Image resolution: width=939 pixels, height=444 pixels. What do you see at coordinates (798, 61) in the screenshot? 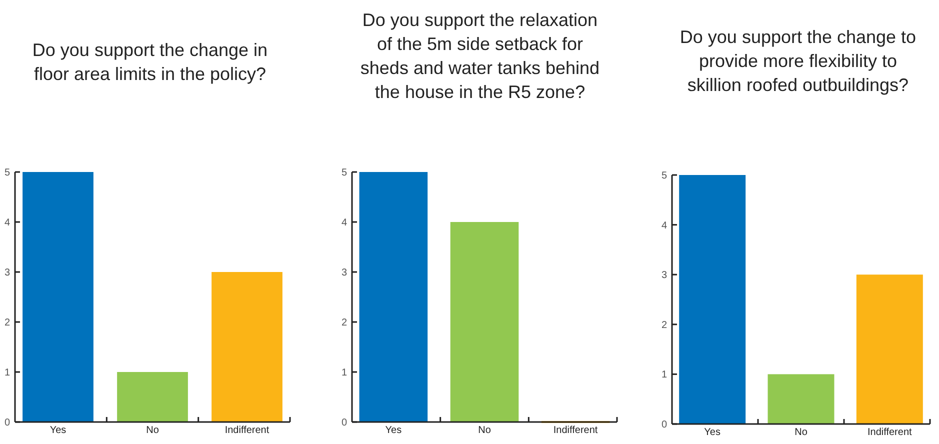
I see `chart-title: Do you support the change to provide more flexibility to skillion roofed outbuildings?` at bounding box center [798, 61].